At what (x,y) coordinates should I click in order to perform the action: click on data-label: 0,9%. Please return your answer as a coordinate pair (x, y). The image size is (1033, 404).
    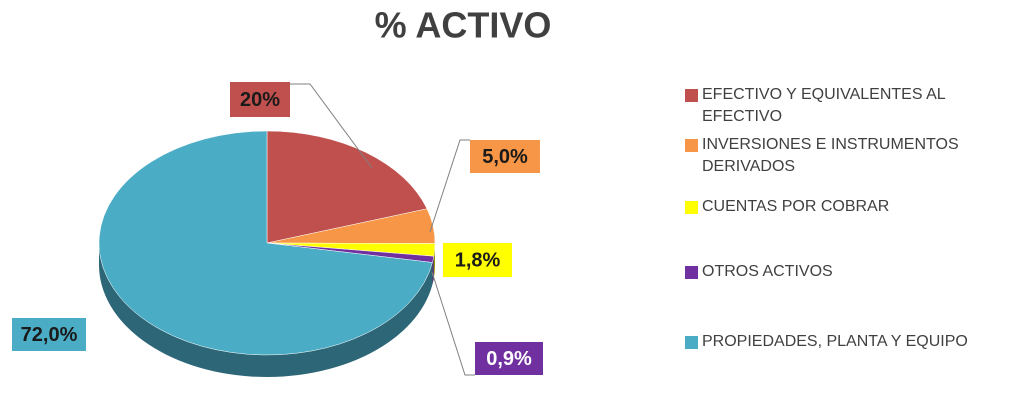
    Looking at the image, I should click on (509, 359).